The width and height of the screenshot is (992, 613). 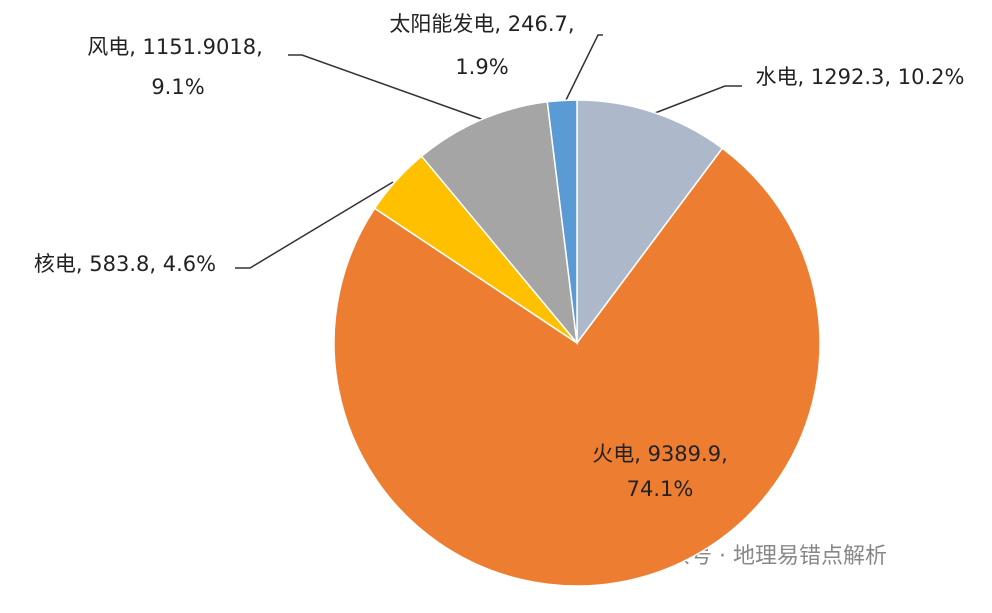 I want to click on data-label: 核电, 583.8, 4.6%, so click(x=125, y=264).